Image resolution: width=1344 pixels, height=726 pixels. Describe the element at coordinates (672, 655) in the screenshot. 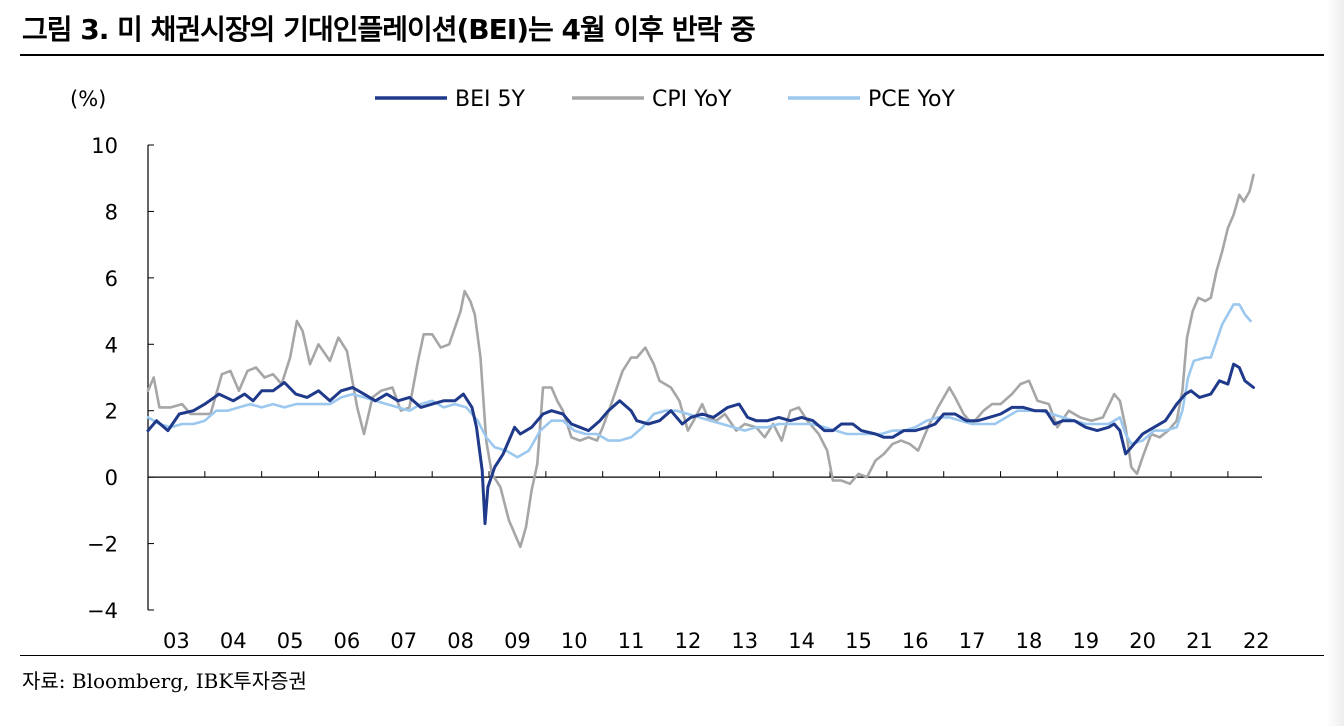

I see `source-divider` at that location.